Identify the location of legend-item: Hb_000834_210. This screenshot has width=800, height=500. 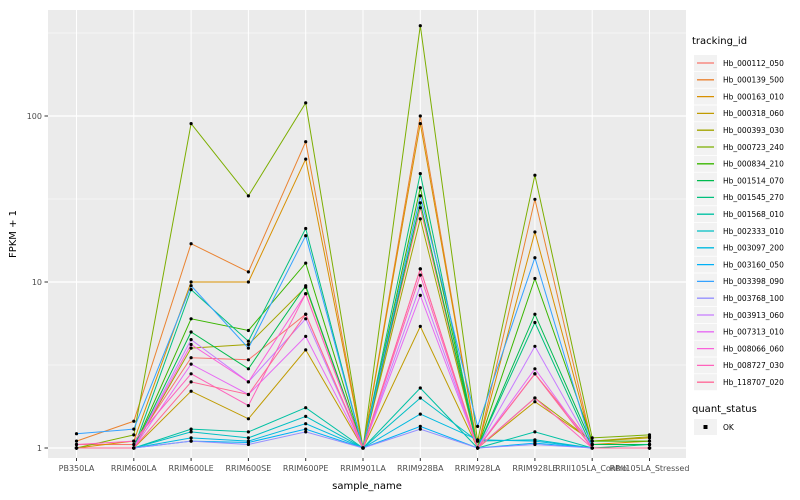
(739, 163).